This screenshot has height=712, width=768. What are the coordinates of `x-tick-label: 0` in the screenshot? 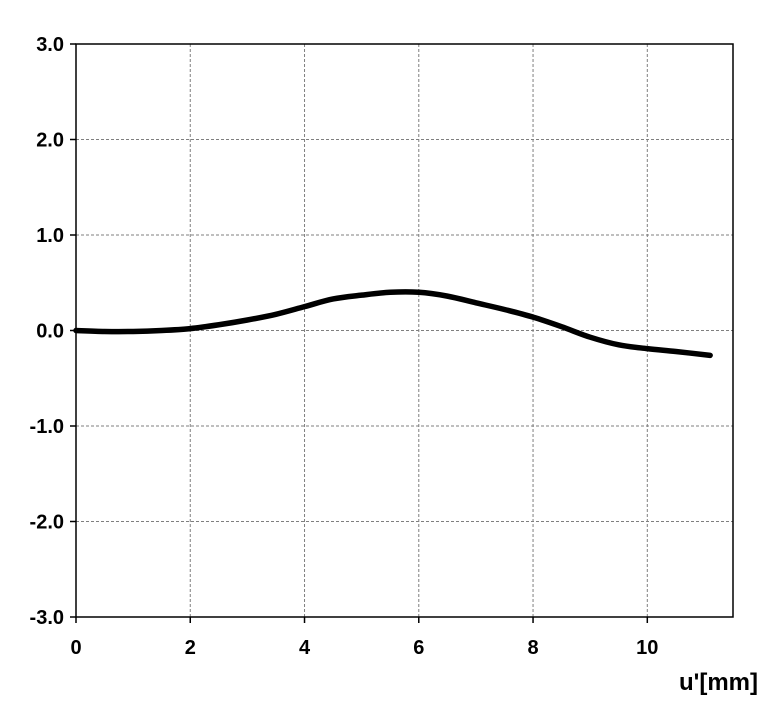 It's located at (75, 648).